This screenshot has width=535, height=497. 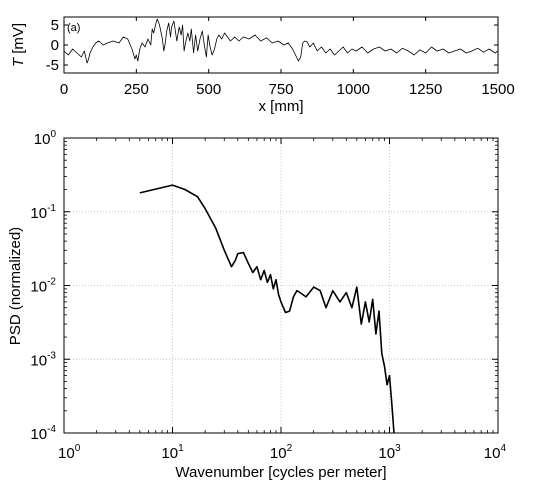 I want to click on top-x-tick-label: 250, so click(x=136, y=89).